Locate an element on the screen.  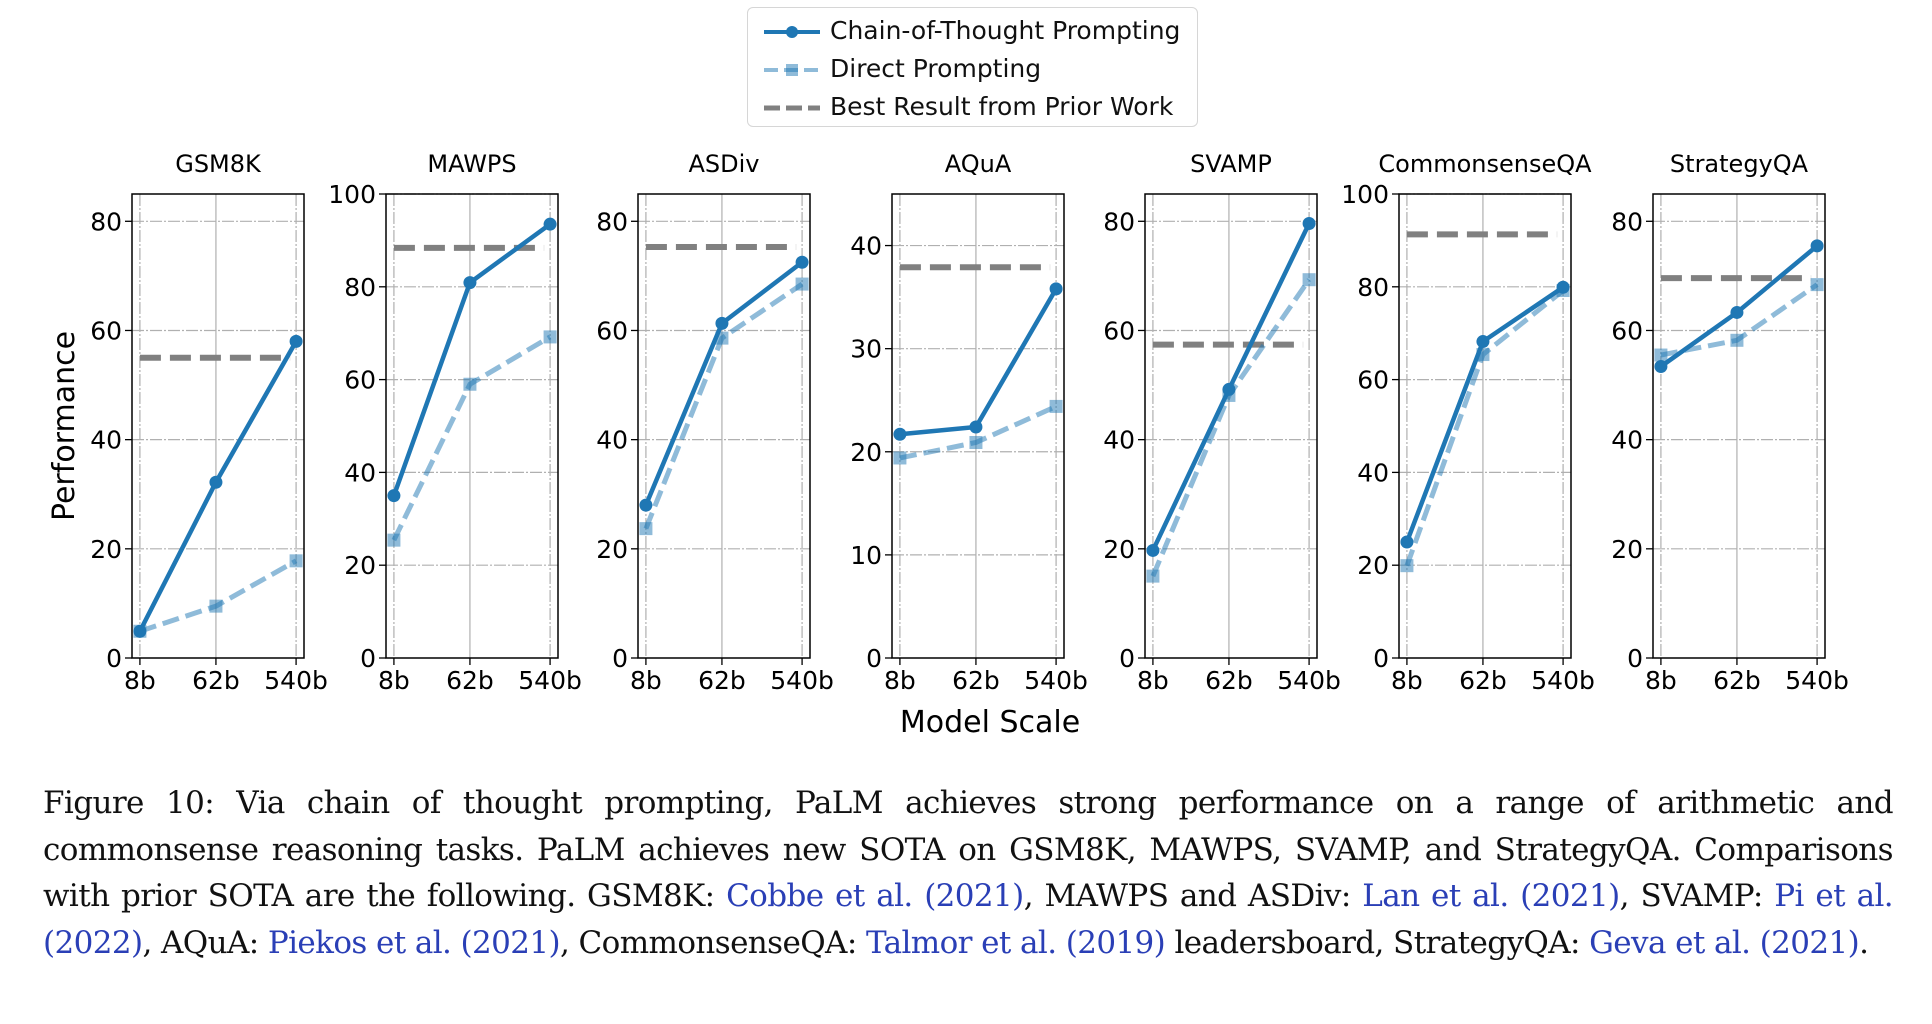
legend-item-cot: Chain-of-Thought Prompting is located at coordinates (972, 32).